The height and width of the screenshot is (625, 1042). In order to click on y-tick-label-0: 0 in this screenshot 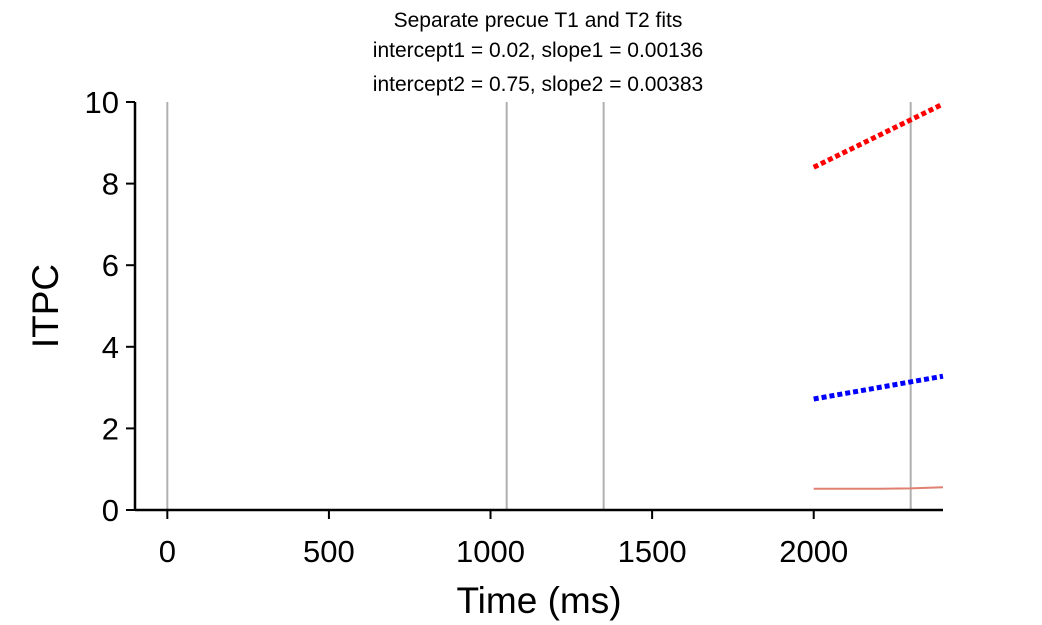, I will do `click(110, 510)`.